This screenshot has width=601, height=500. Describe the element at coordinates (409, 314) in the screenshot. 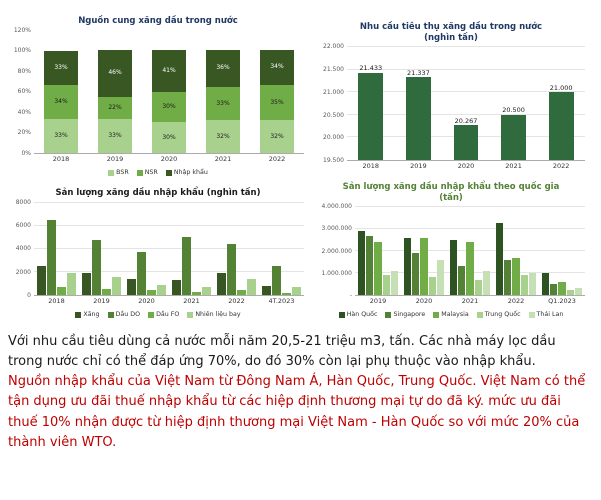

I see `legend-label: Singapore` at that location.